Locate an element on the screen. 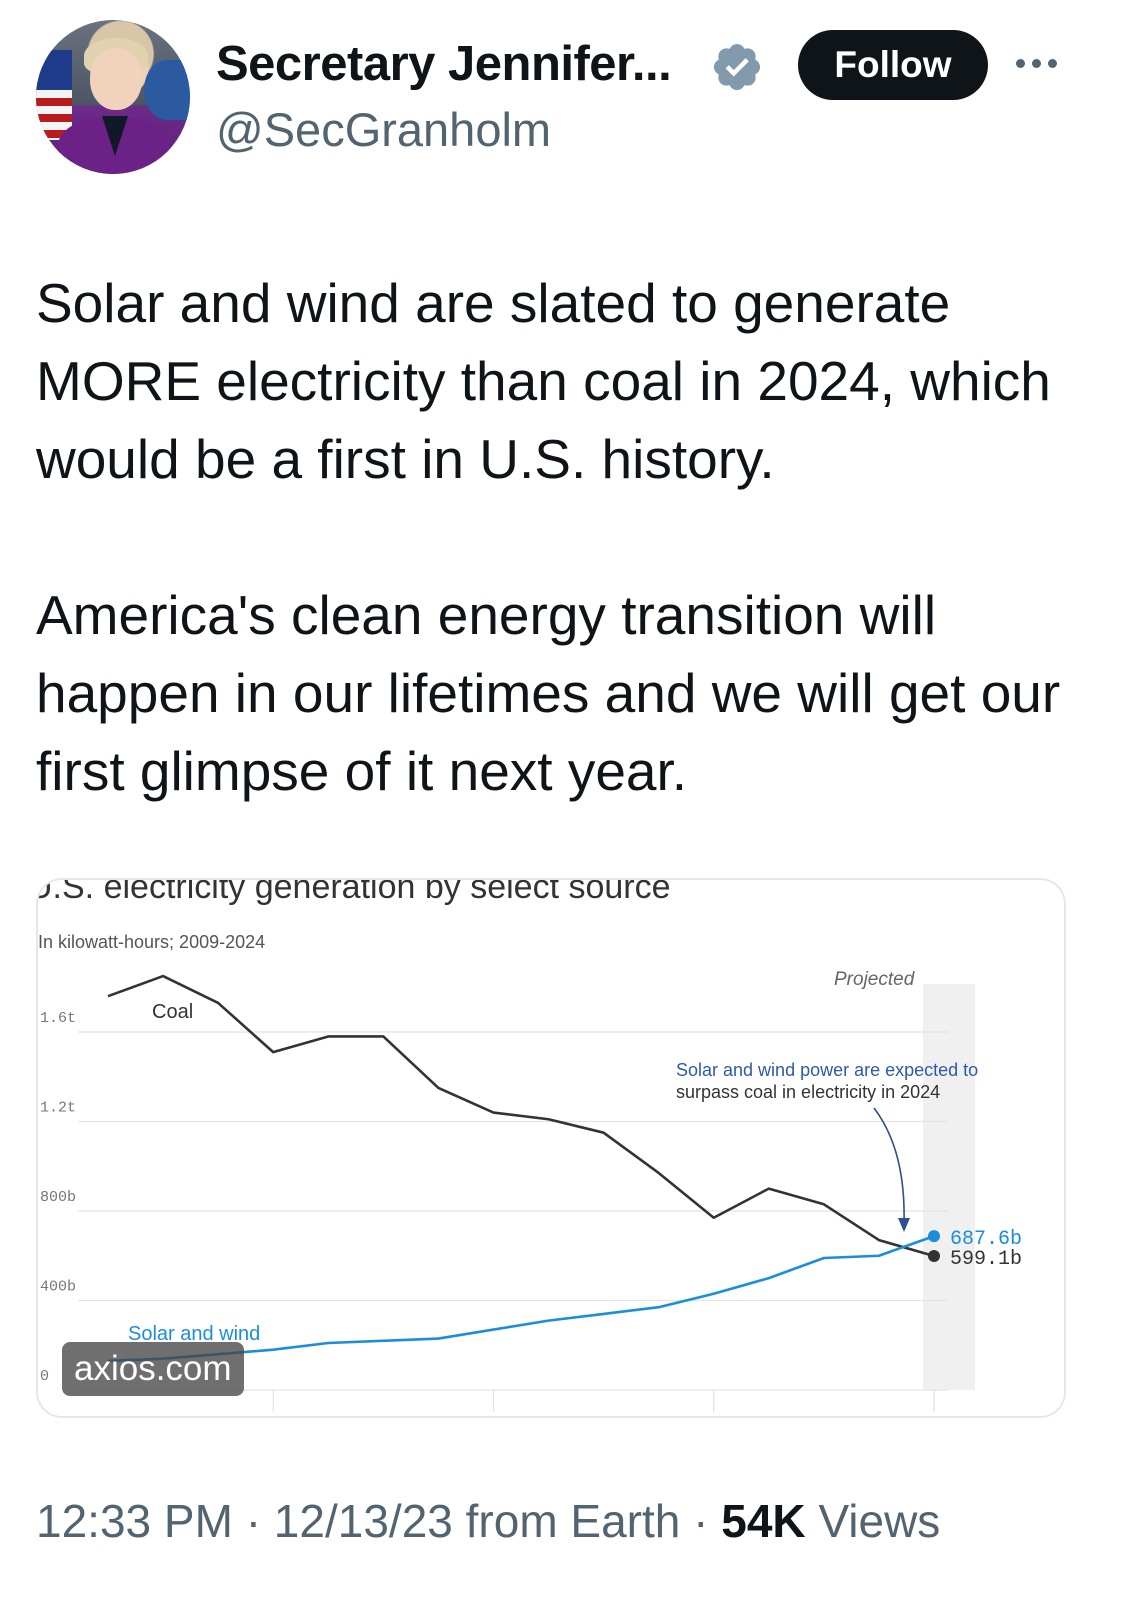  author-handle: @SecGranholm is located at coordinates (384, 129).